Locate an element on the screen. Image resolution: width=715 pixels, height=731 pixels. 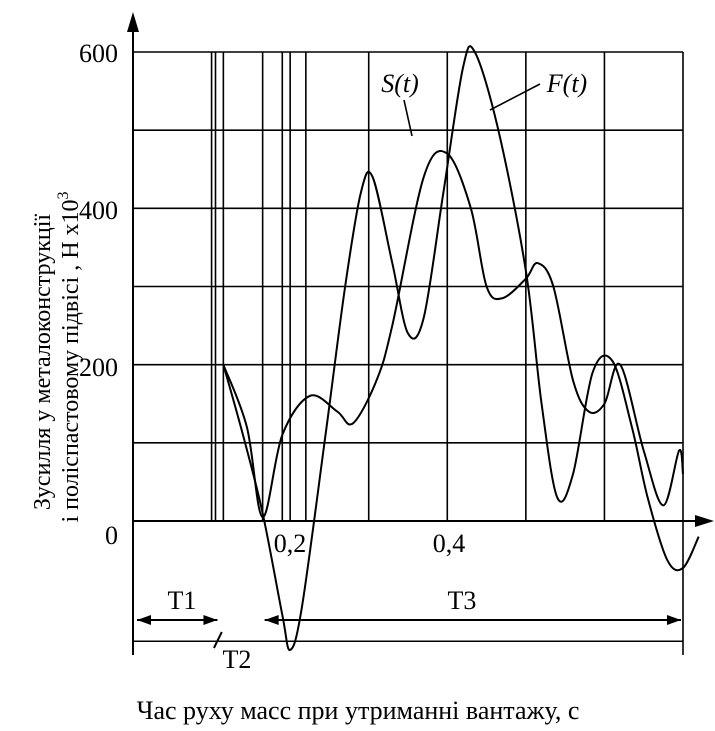
y-tick-600: 600 is located at coordinates (98, 53).